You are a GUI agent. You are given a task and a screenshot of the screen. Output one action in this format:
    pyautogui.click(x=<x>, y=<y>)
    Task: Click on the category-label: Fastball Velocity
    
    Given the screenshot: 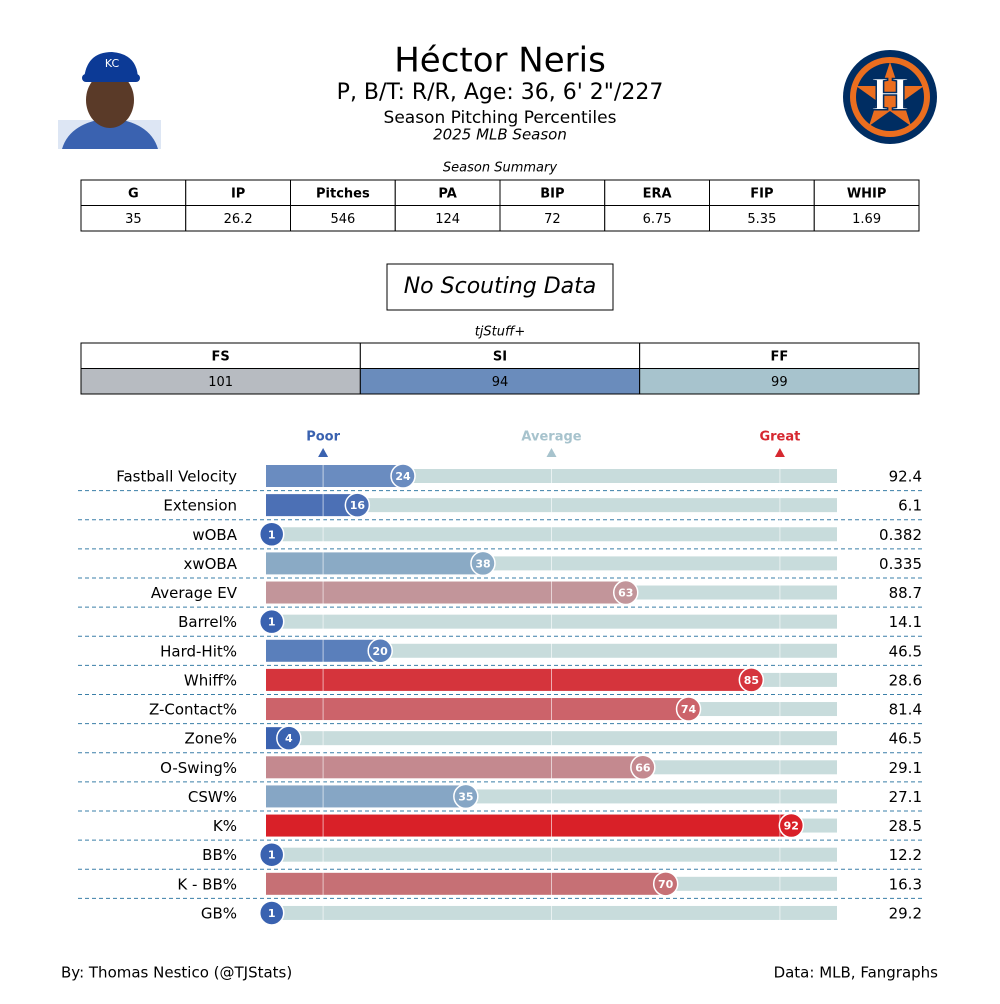 What is the action you would take?
    pyautogui.click(x=176, y=477)
    